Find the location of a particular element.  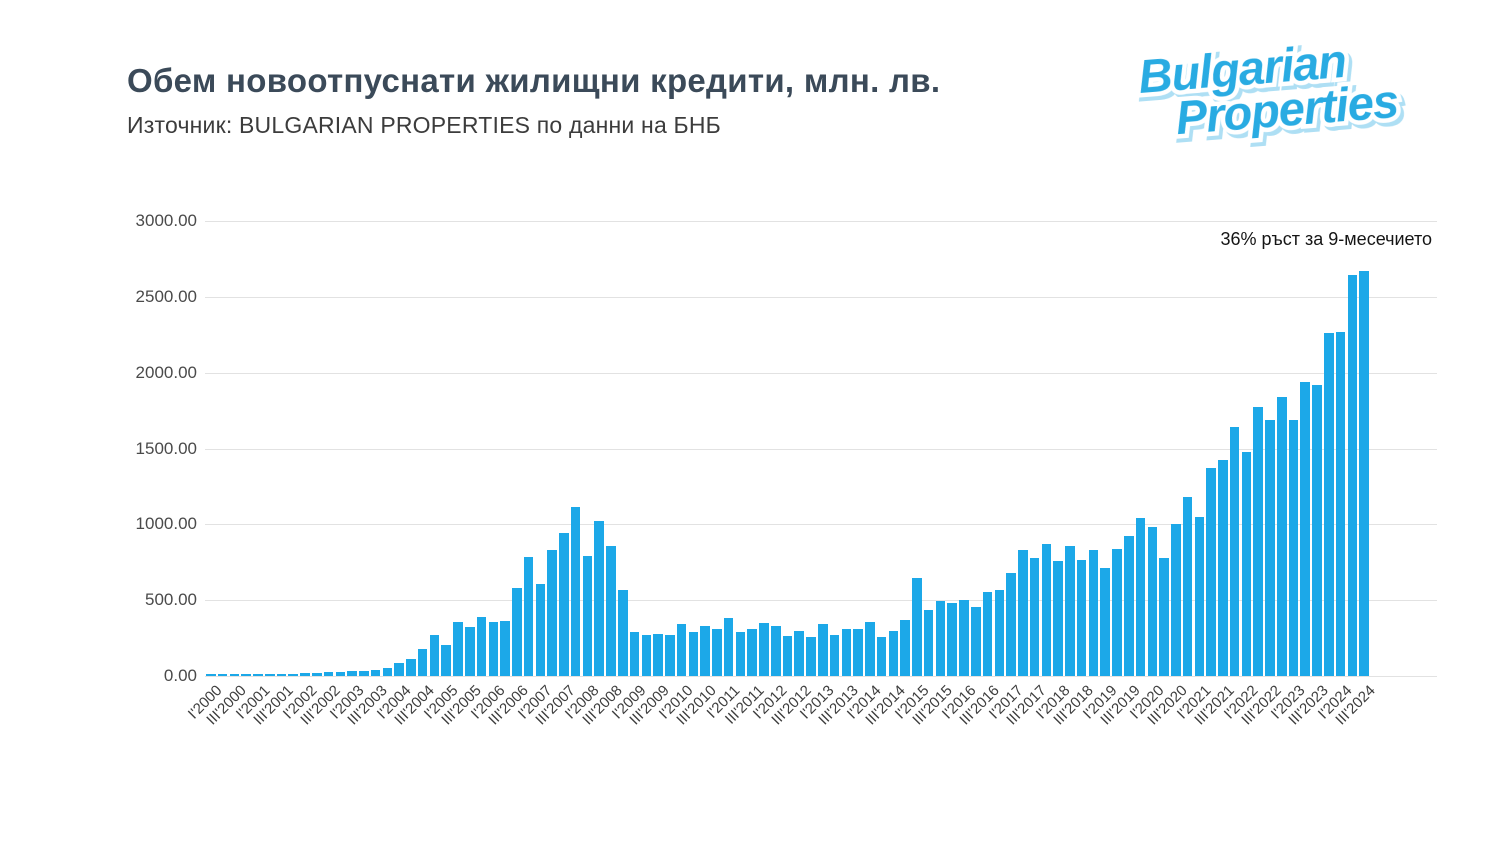

bar-I'2006 is located at coordinates (493, 649).